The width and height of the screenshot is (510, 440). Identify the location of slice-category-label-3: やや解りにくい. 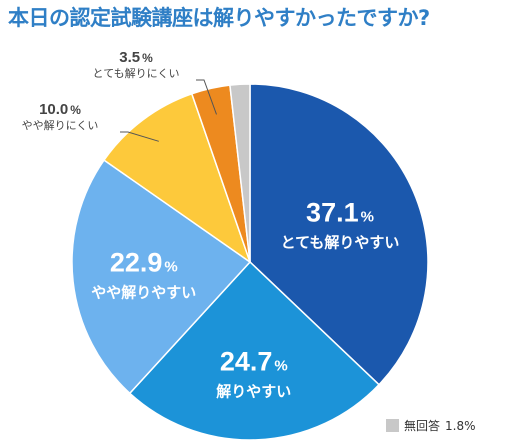
(60, 125).